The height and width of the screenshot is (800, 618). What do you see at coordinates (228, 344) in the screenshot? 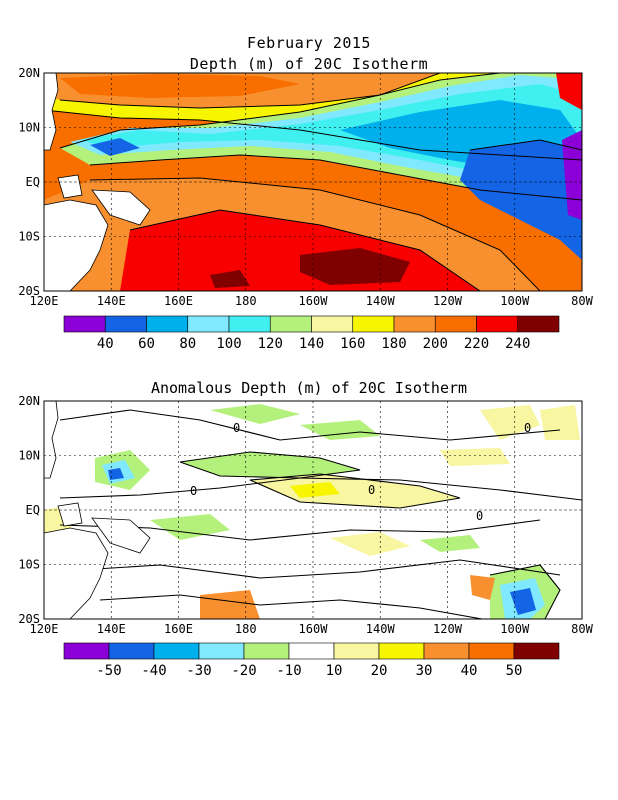
I see `colorbar-label: 100` at bounding box center [228, 344].